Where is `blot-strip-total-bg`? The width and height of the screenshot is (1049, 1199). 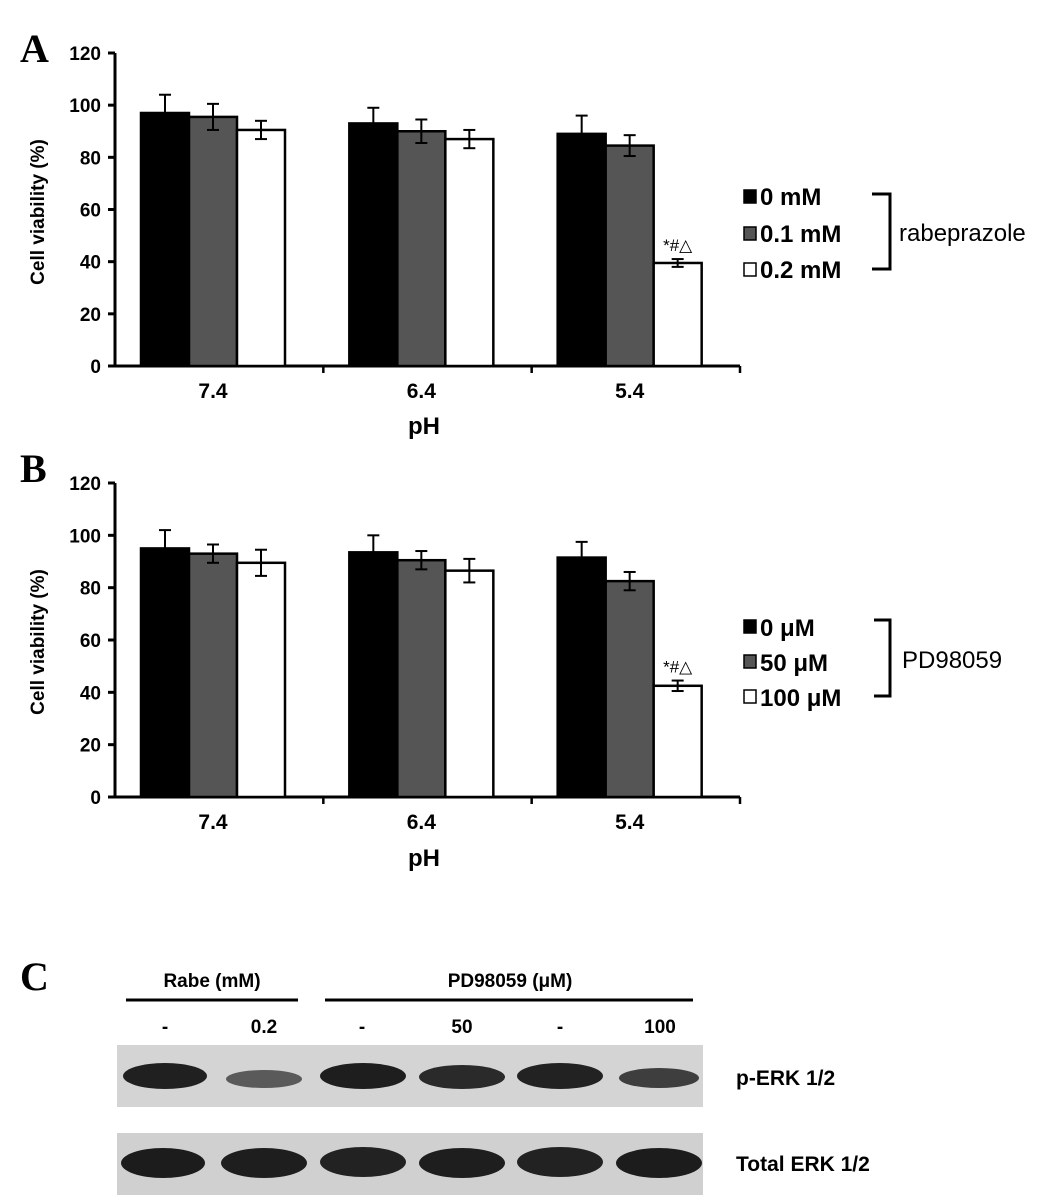 blot-strip-total-bg is located at coordinates (410, 1164).